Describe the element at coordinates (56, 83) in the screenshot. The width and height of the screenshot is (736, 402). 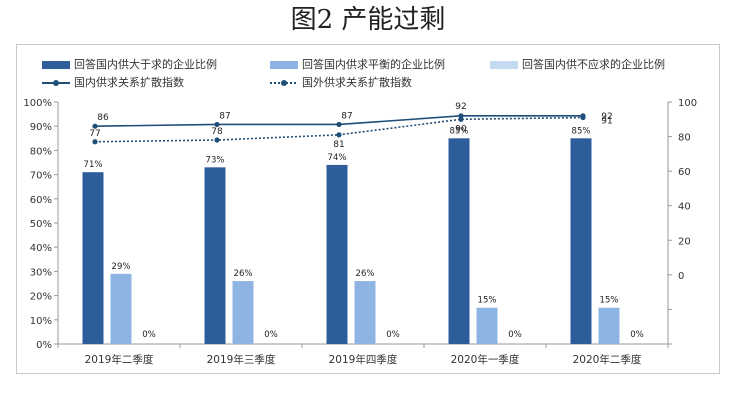
I see `legend-line-domestic-index` at that location.